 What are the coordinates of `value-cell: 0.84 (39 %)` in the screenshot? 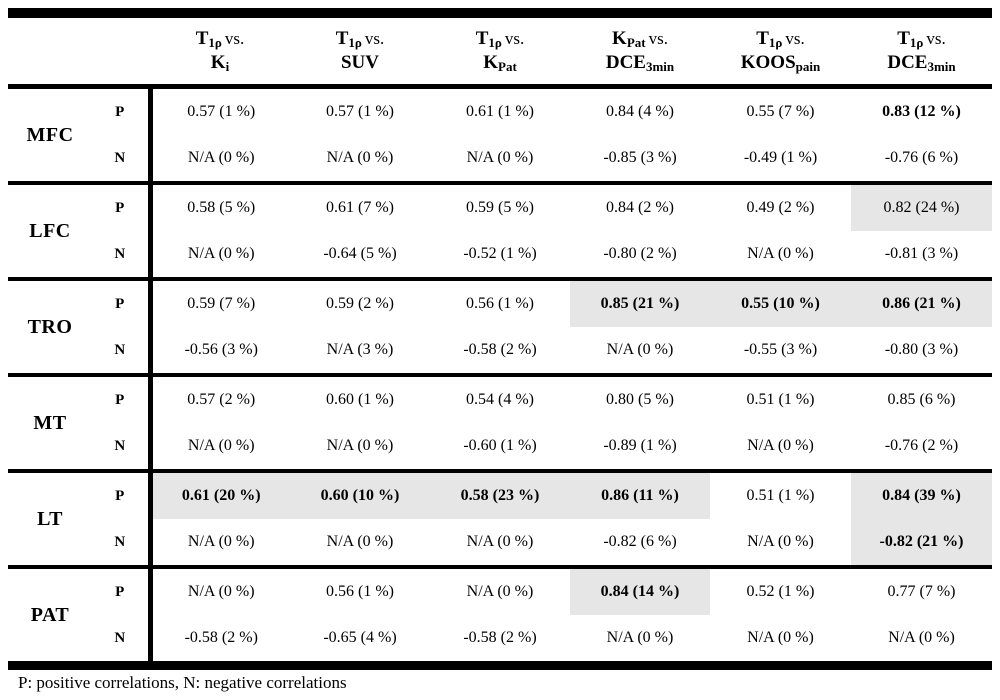 It's located at (921, 494).